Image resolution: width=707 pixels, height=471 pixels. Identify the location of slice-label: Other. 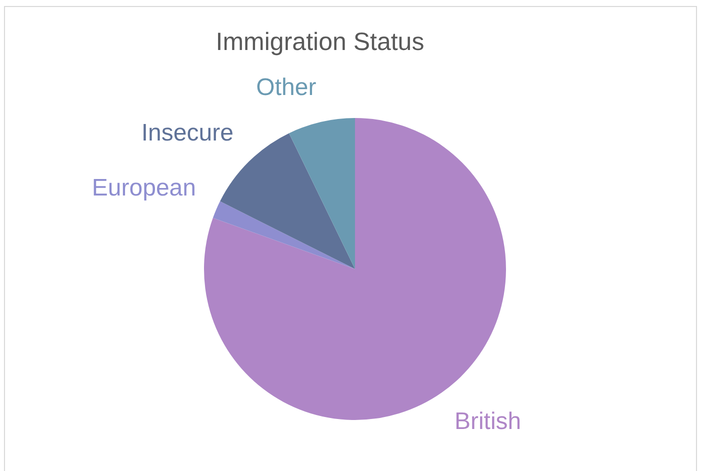
(286, 88).